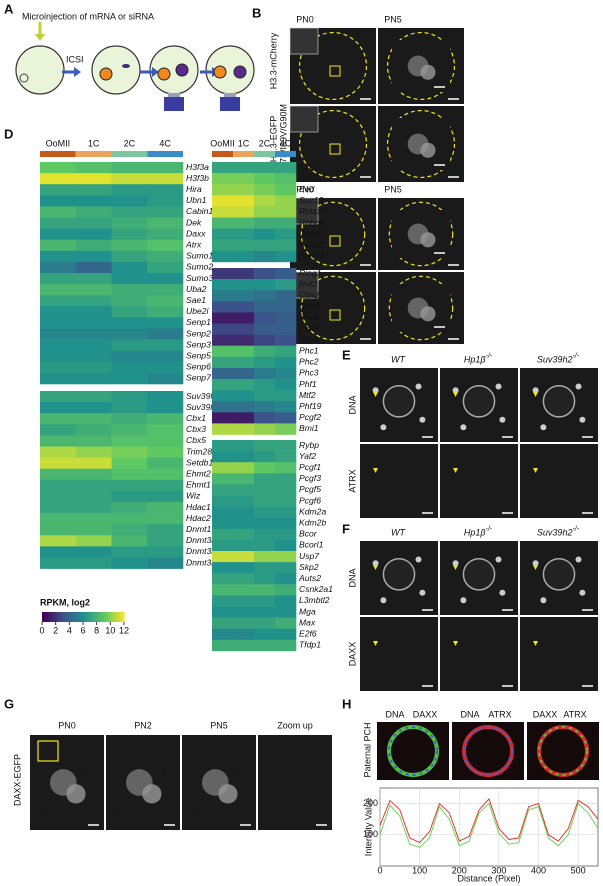  I want to click on gene-label: E2f6, so click(308, 634).